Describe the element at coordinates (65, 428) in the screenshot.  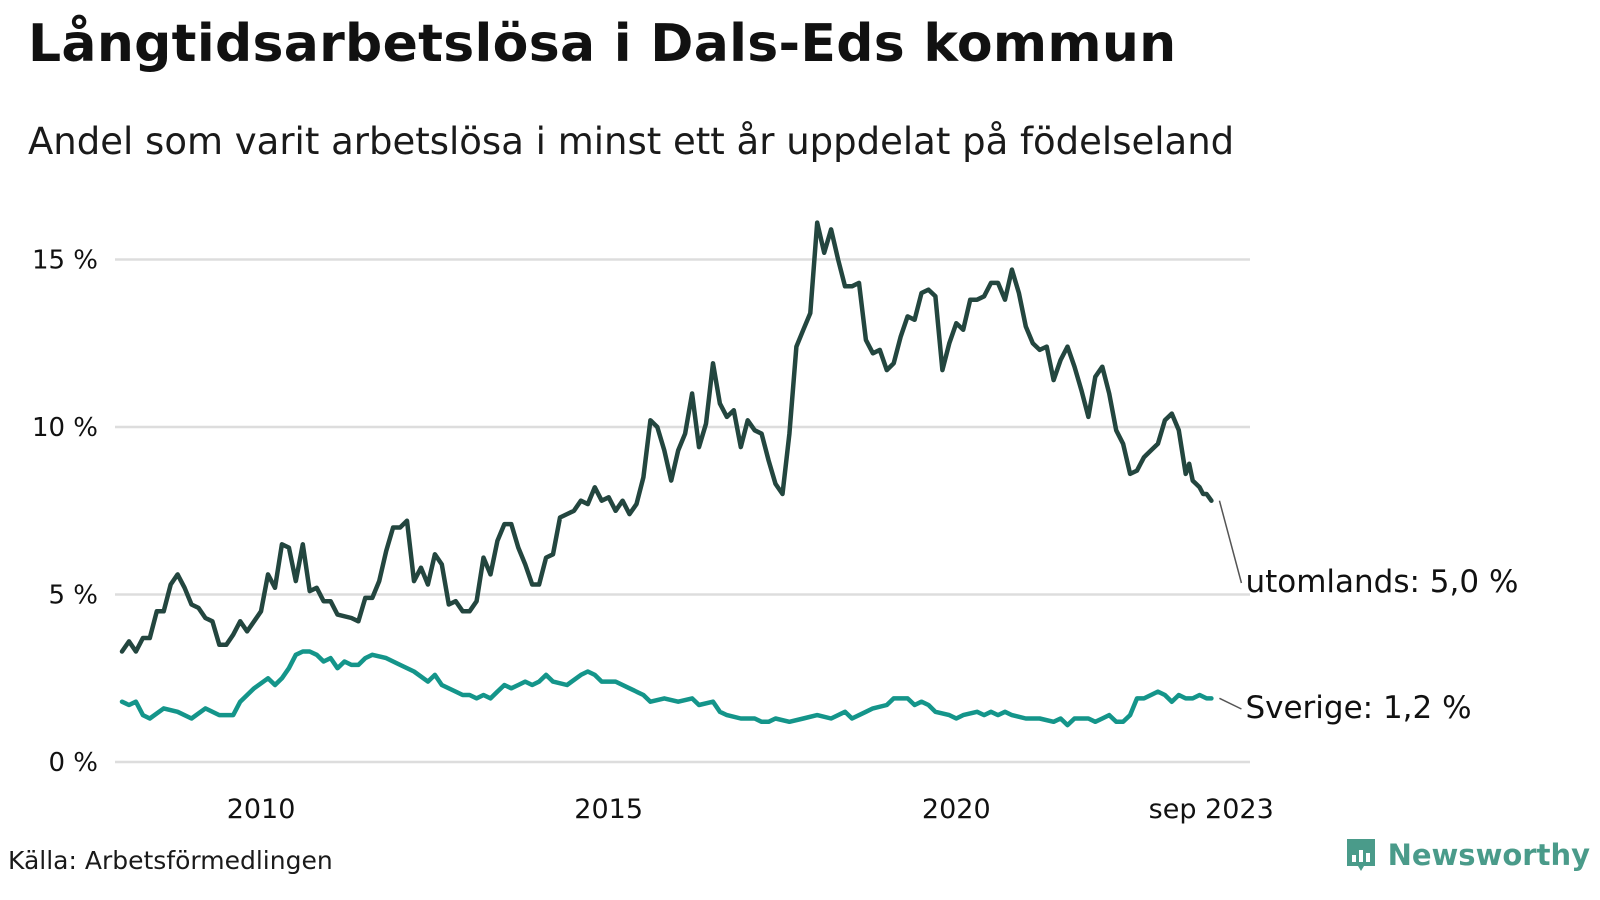
I see `y-tick-label: 10 %` at that location.